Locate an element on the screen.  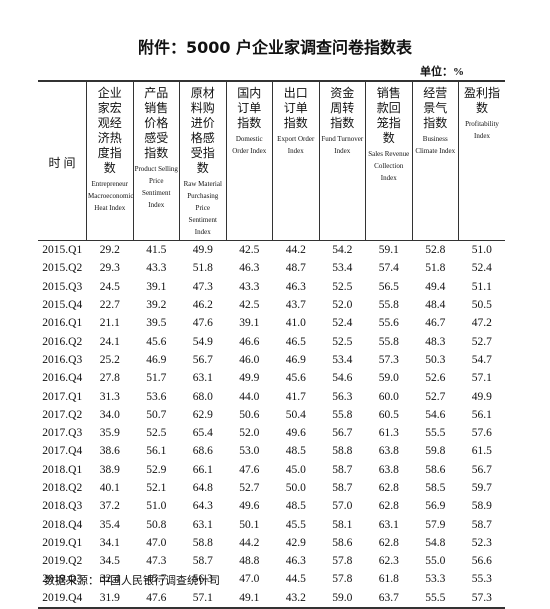
cell: 50.3 is located at coordinates (435, 359).